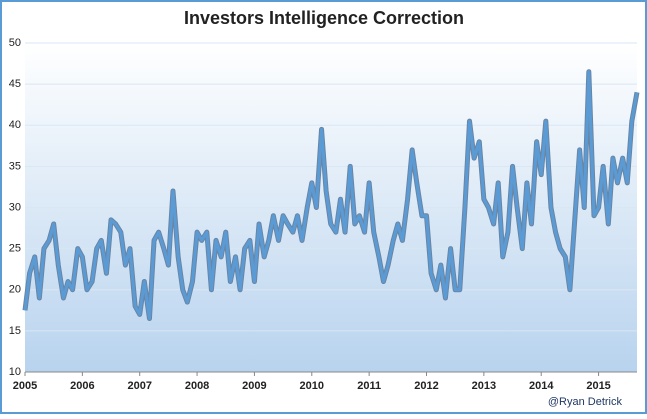 The width and height of the screenshot is (647, 419). I want to click on y-tick-label: 20, so click(15, 290).